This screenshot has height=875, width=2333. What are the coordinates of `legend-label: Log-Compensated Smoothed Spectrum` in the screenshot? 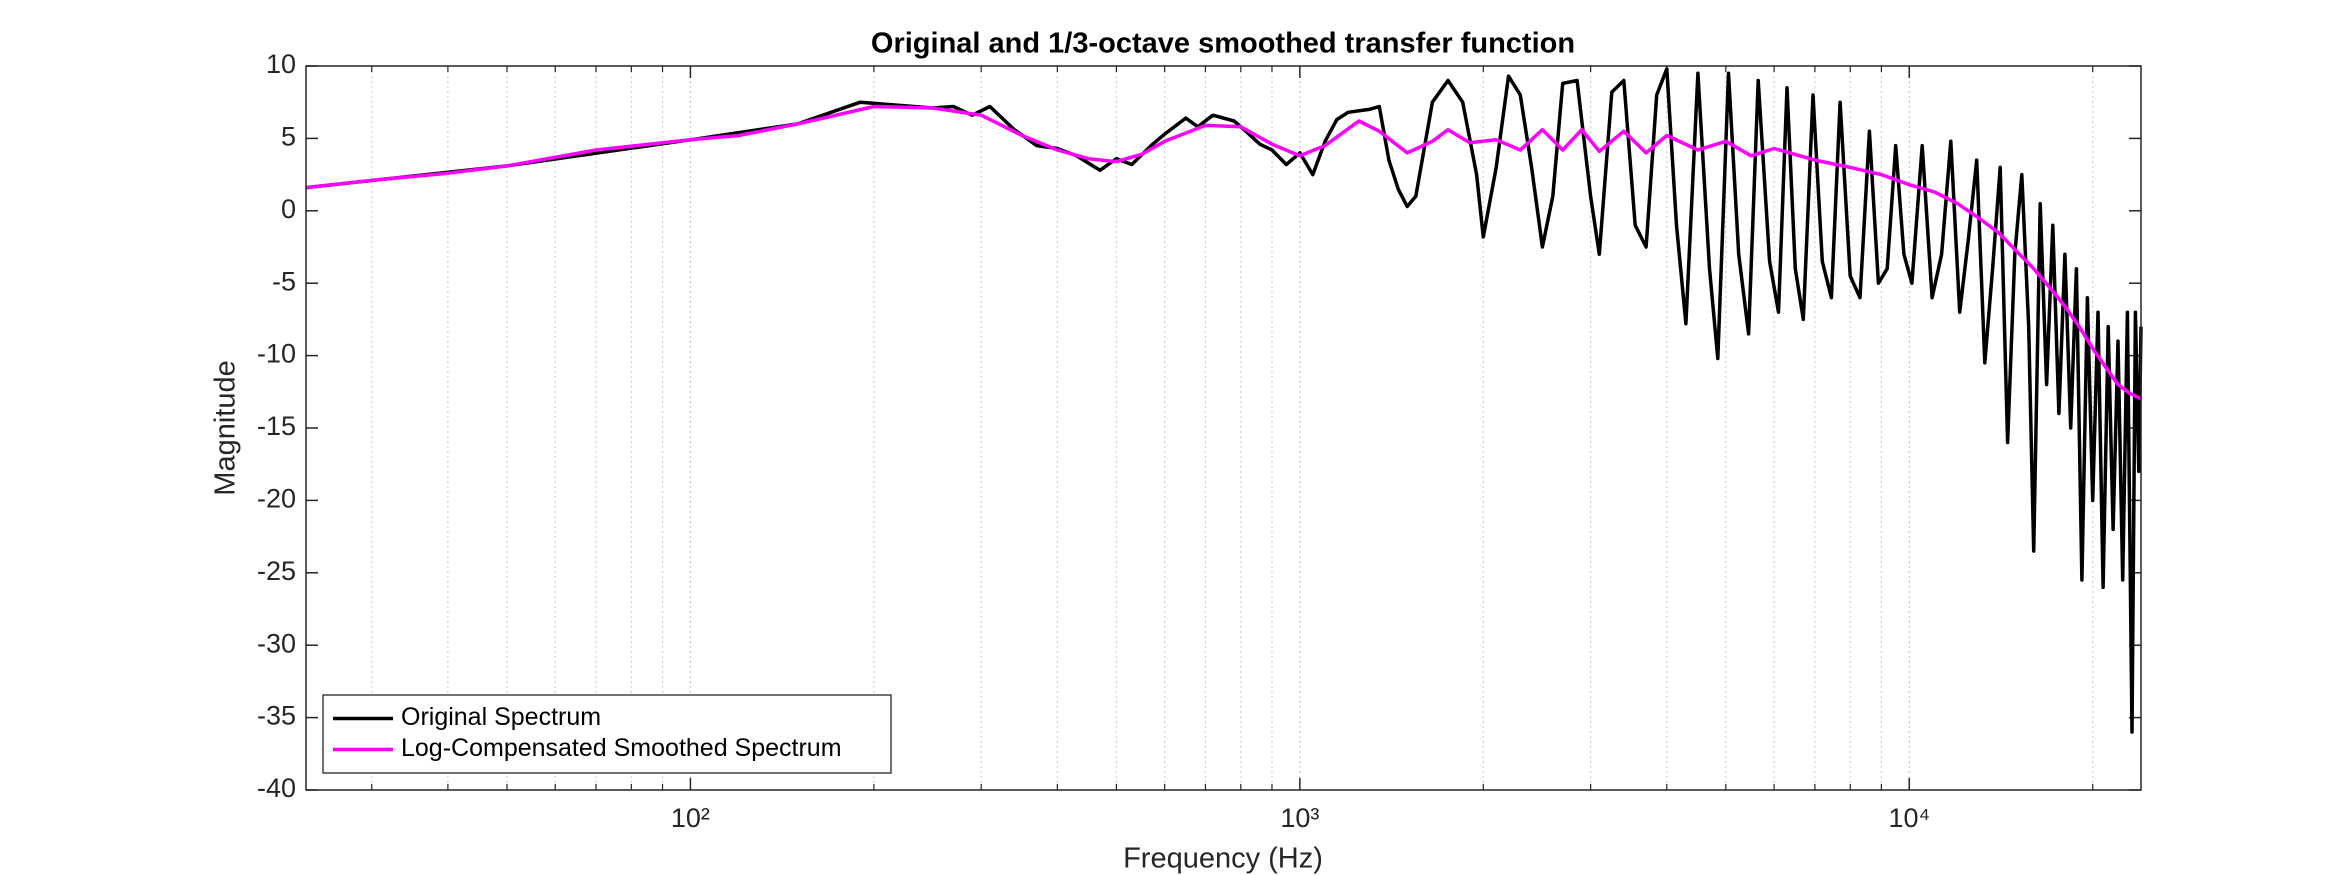 It's located at (621, 748).